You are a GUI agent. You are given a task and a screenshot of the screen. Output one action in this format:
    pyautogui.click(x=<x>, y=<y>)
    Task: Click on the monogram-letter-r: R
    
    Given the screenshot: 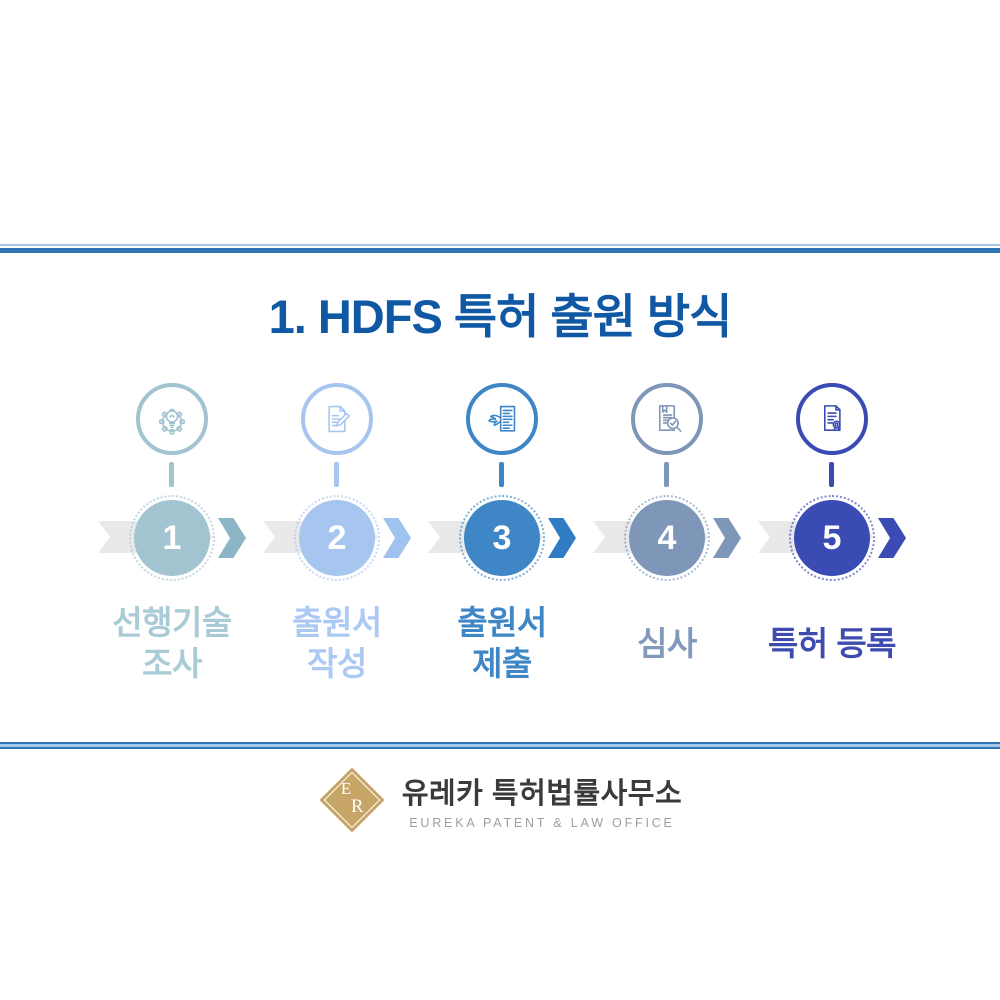 What is the action you would take?
    pyautogui.click(x=357, y=806)
    